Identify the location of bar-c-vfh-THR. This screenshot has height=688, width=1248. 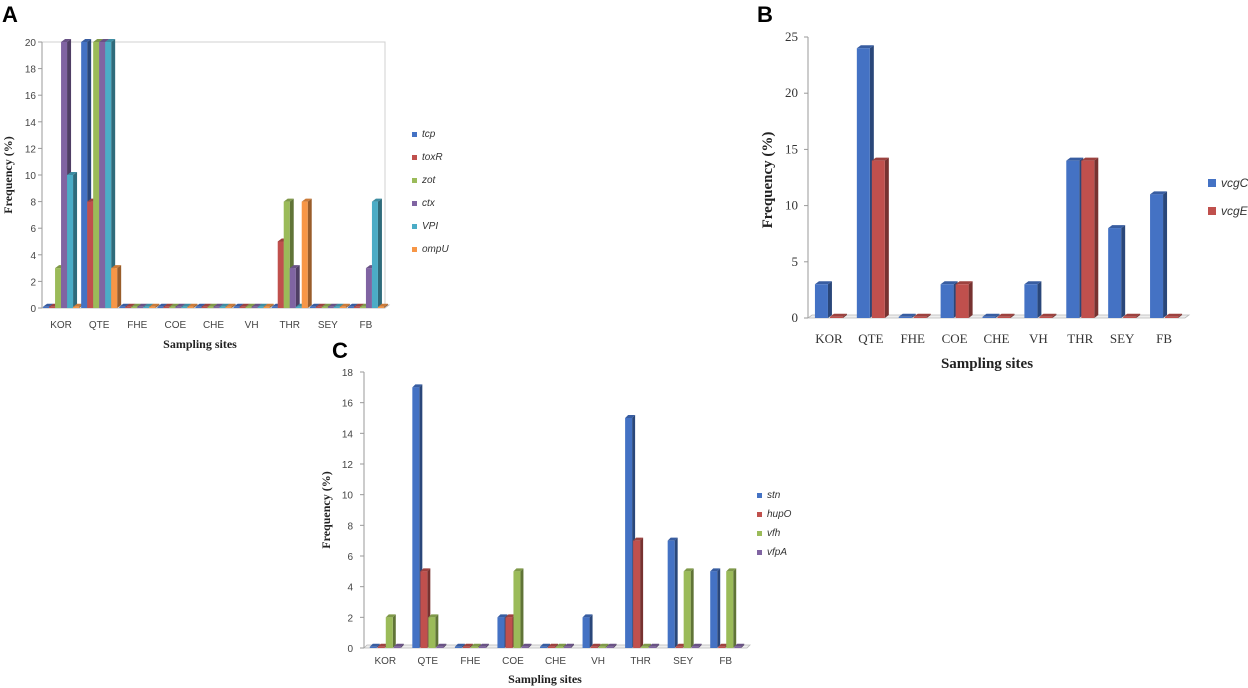
(646, 645).